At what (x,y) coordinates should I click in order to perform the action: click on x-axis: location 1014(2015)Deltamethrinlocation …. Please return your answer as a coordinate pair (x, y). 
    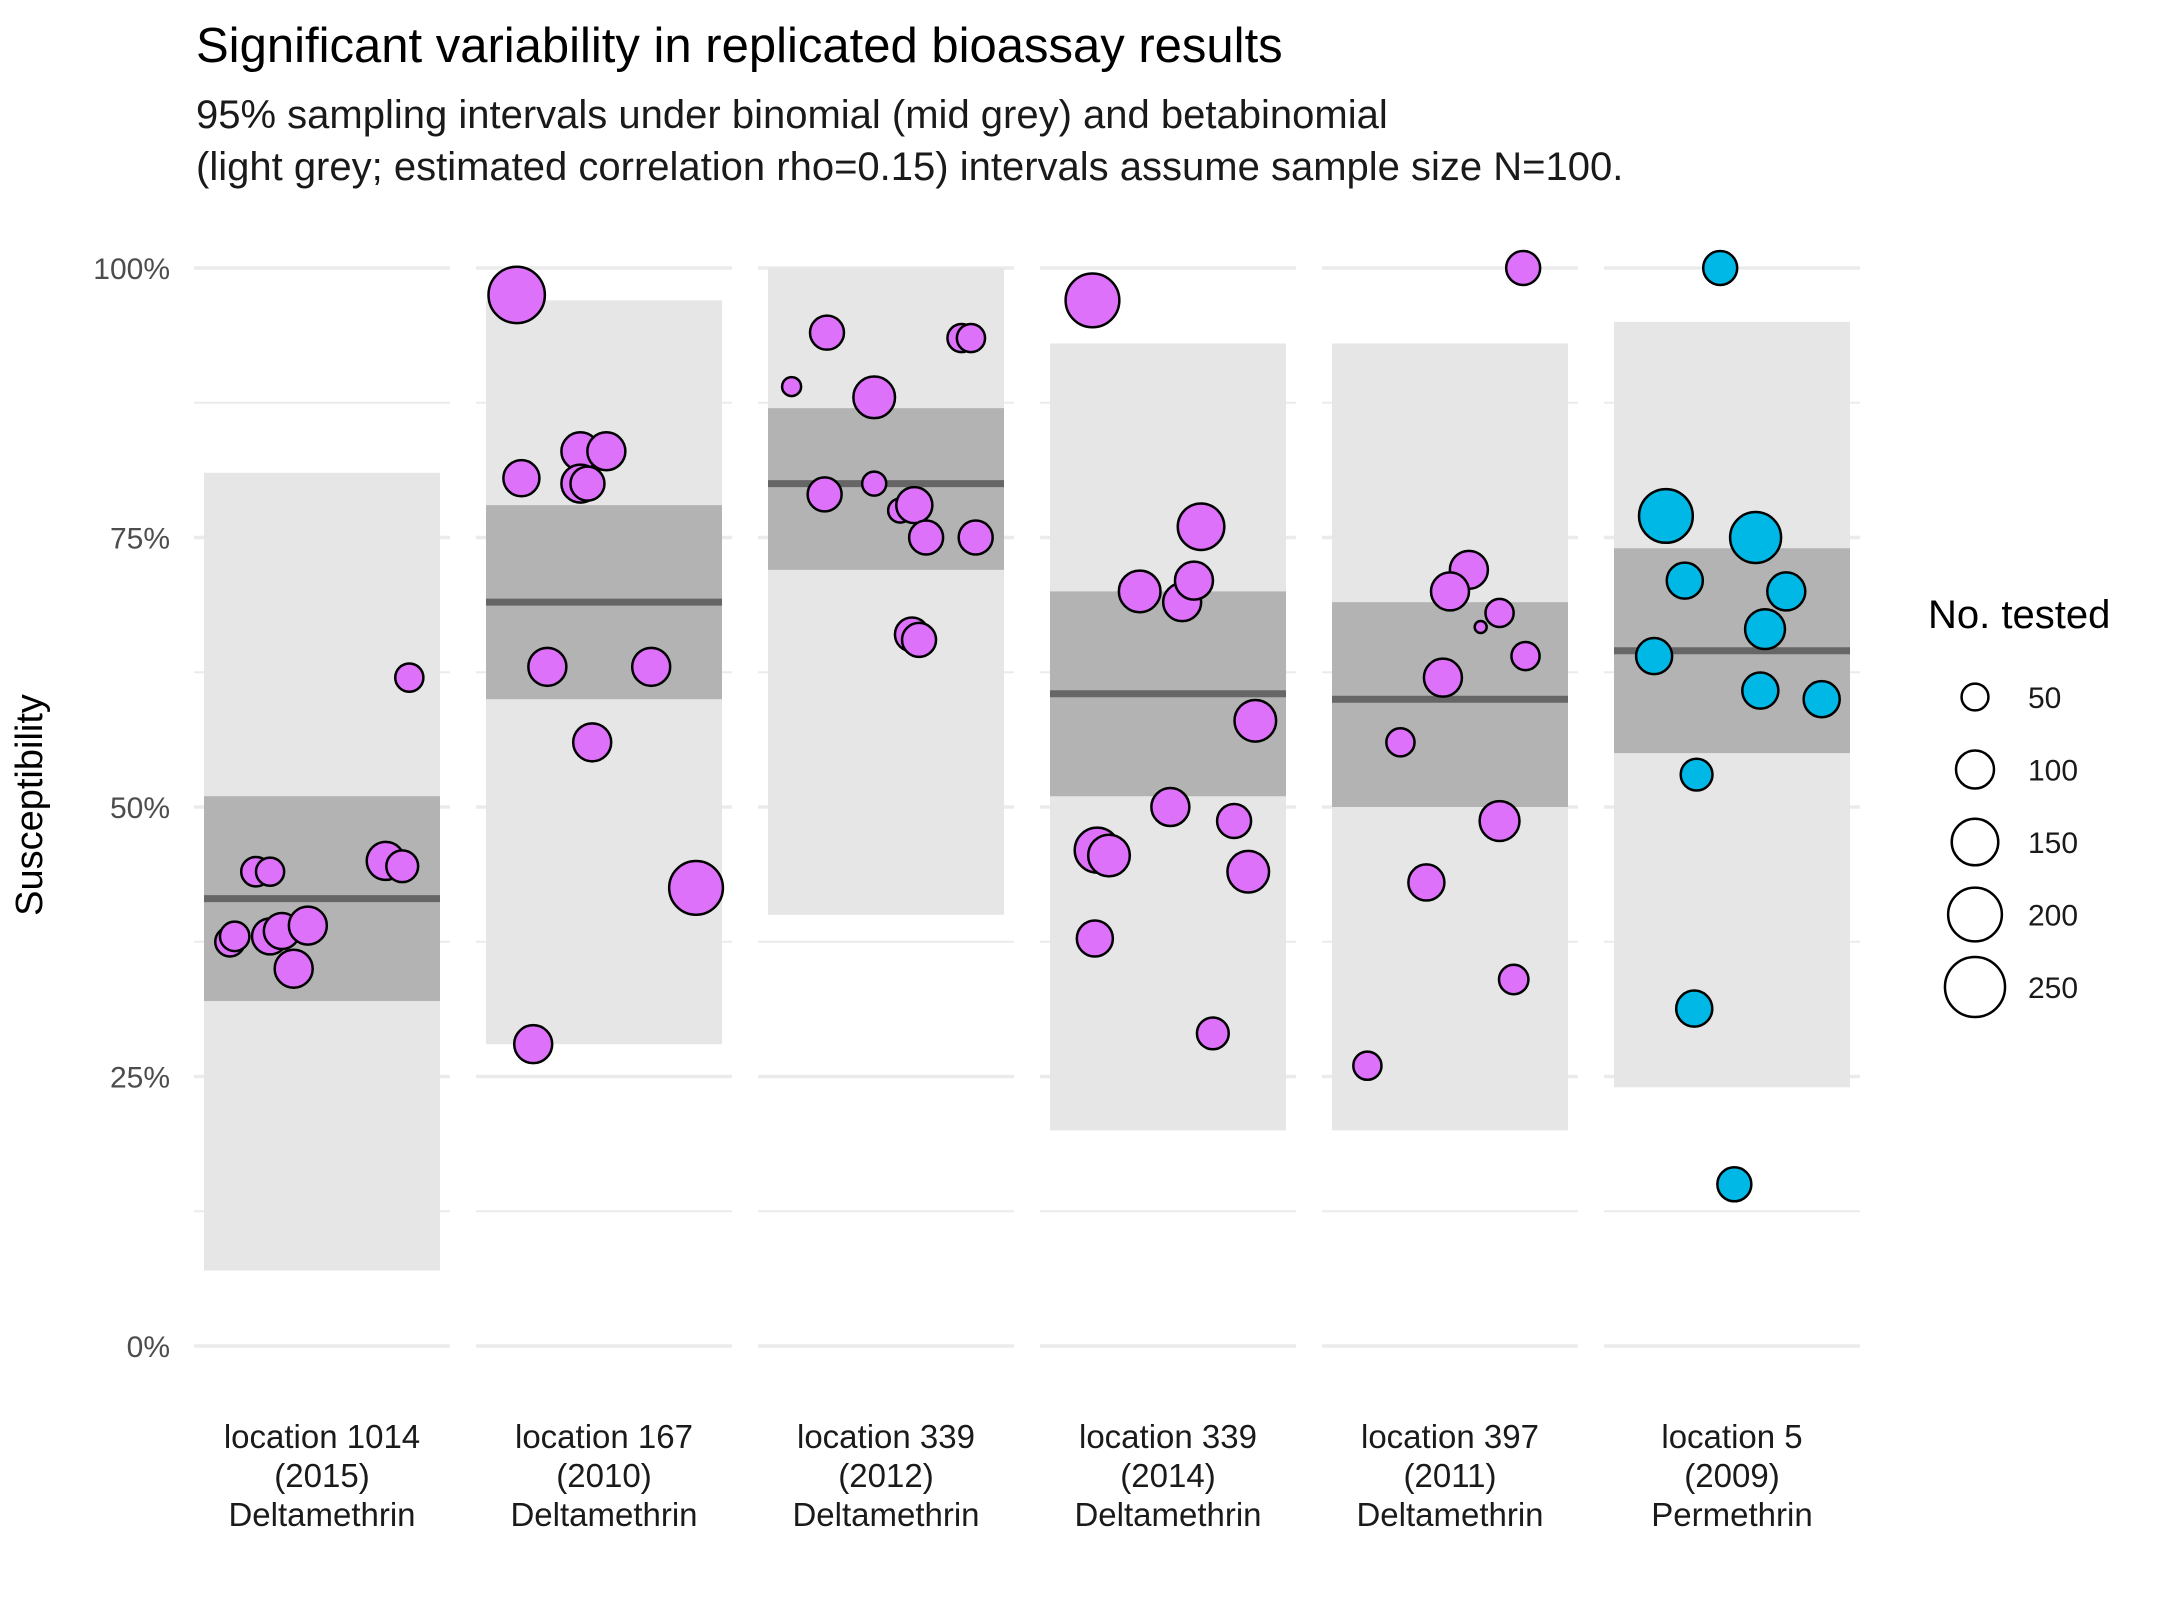
    Looking at the image, I should click on (1018, 1475).